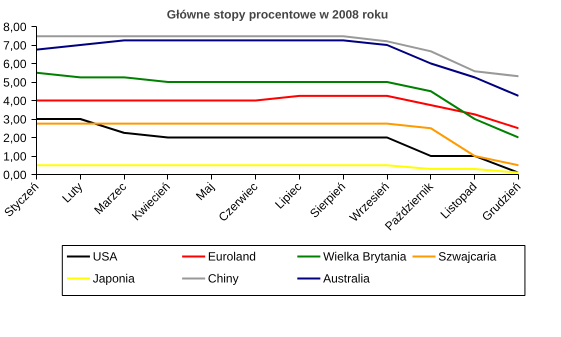 The width and height of the screenshot is (561, 337). What do you see at coordinates (205, 192) in the screenshot?
I see `x-tick-label: Maj` at bounding box center [205, 192].